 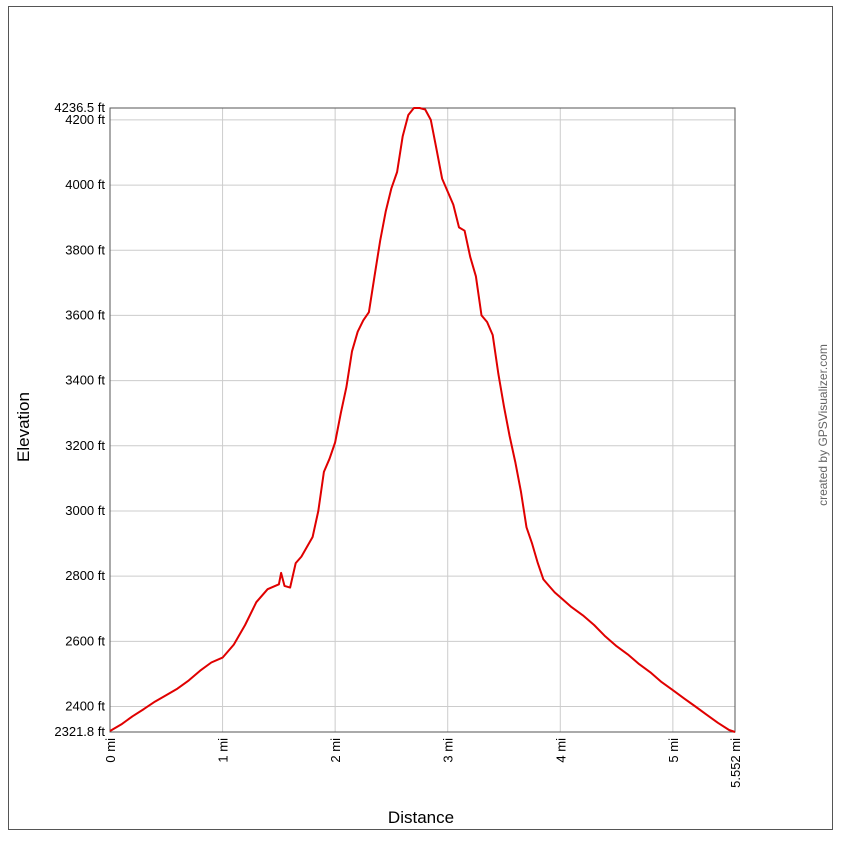 What do you see at coordinates (23, 427) in the screenshot?
I see `y-axis-label: Elevation` at bounding box center [23, 427].